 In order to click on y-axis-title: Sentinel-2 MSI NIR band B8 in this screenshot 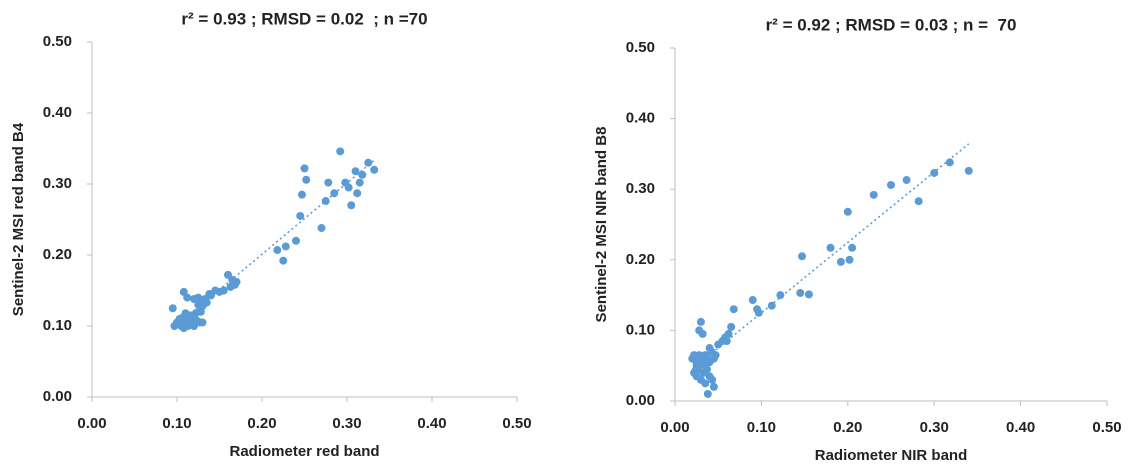, I will do `click(601, 225)`.